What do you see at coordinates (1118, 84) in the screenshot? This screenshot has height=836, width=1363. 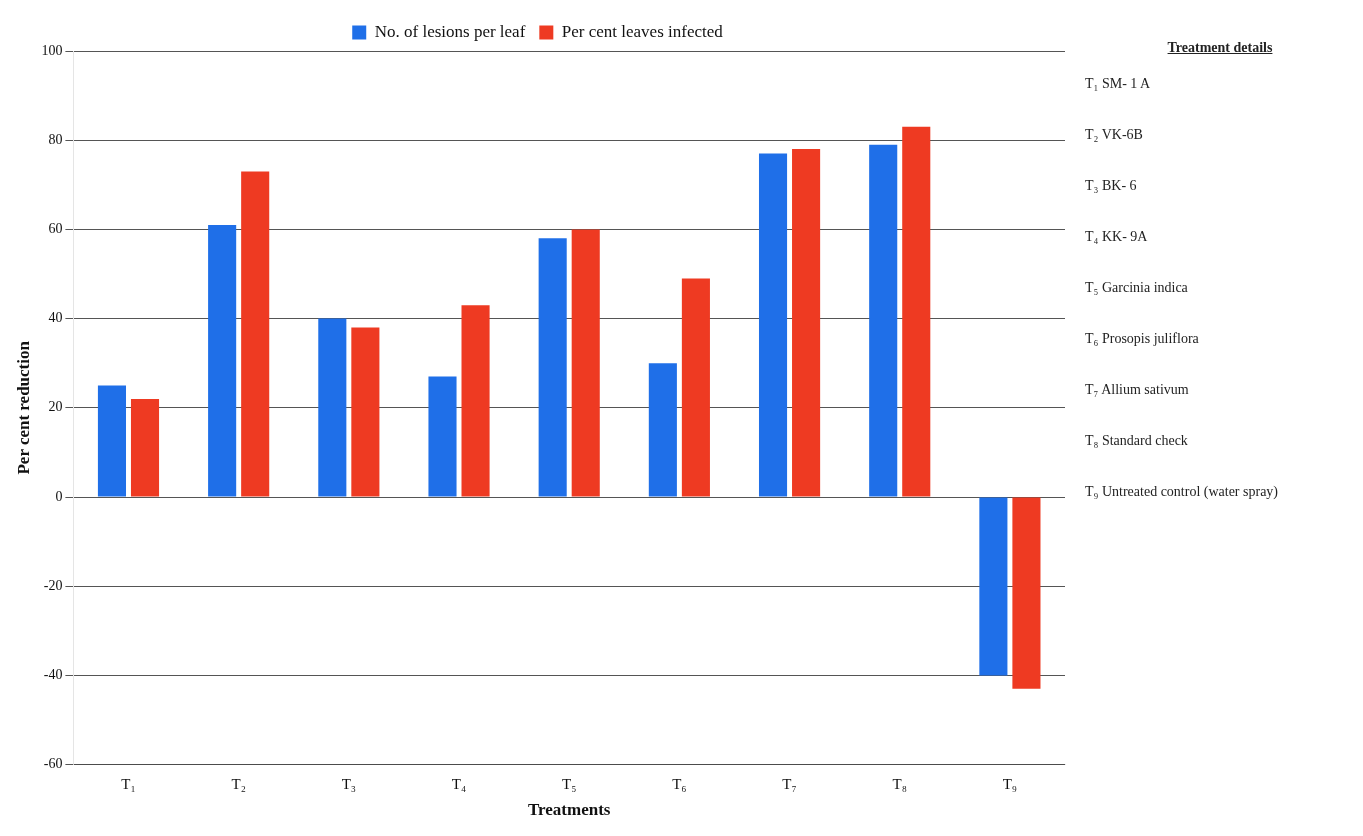 I see `text: T₁ SM- 1 A` at bounding box center [1118, 84].